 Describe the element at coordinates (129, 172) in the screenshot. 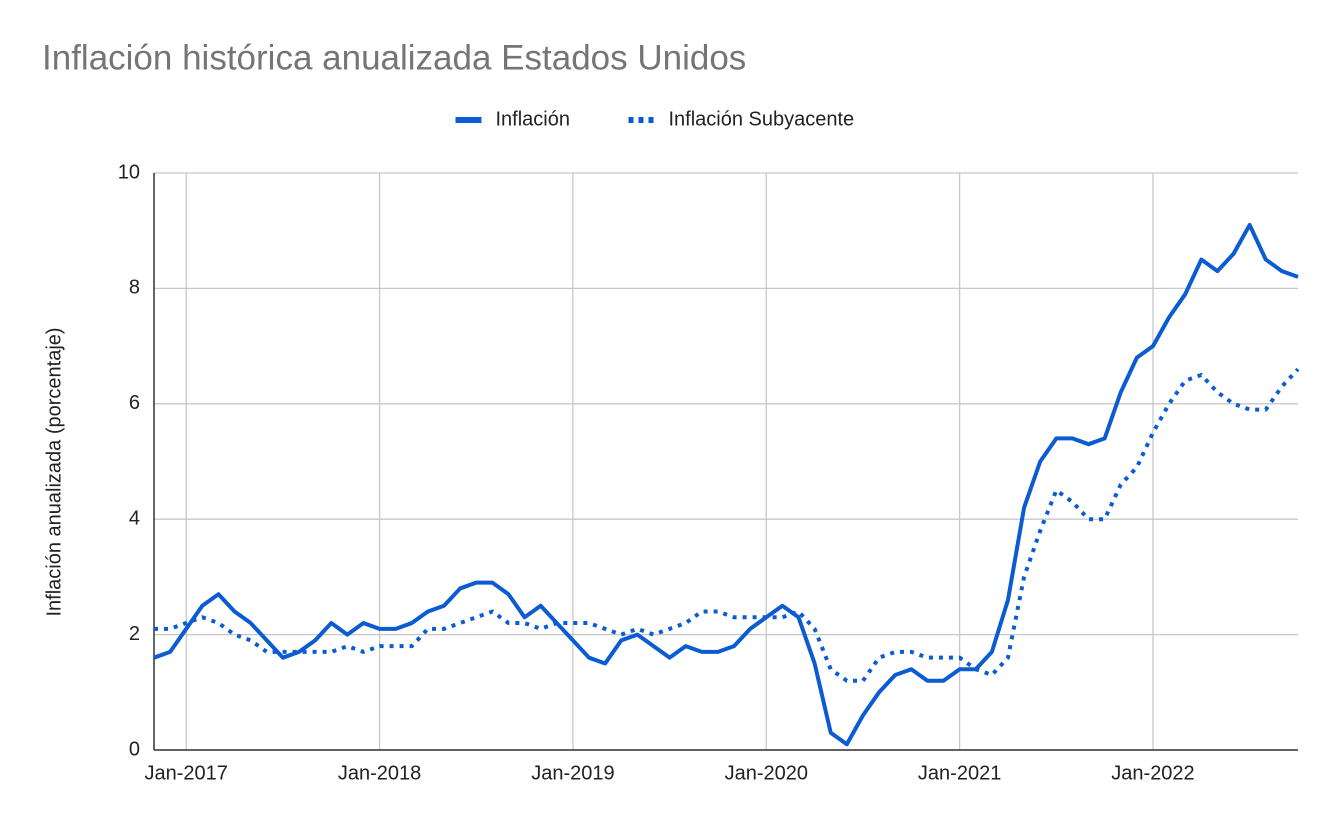

I see `y-tick-label: 10` at that location.